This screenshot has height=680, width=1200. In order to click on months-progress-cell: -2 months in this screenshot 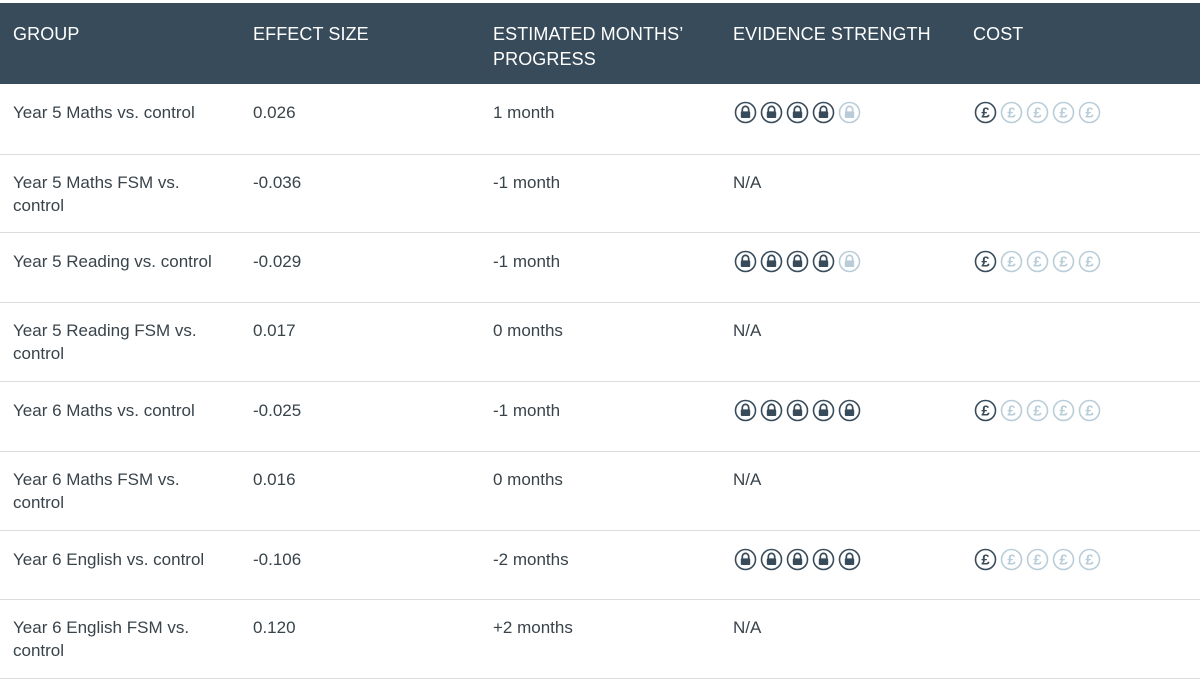, I will do `click(531, 559)`.